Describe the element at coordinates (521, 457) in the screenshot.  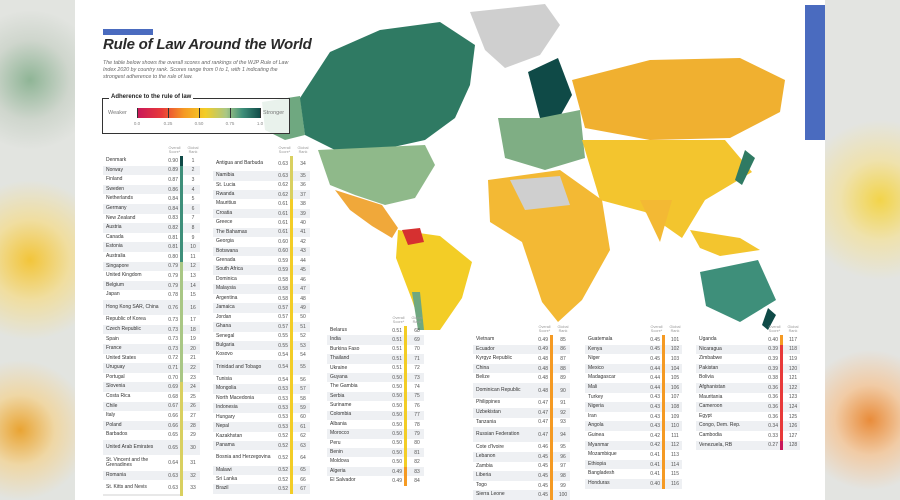
I see `table-row: Lebanon 0.45 96` at that location.